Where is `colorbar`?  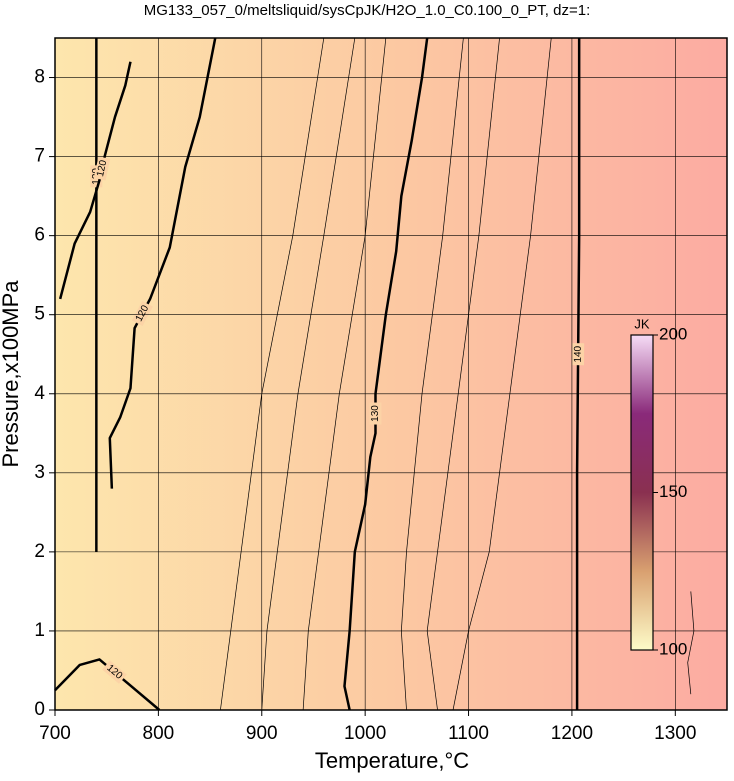
colorbar is located at coordinates (642, 492).